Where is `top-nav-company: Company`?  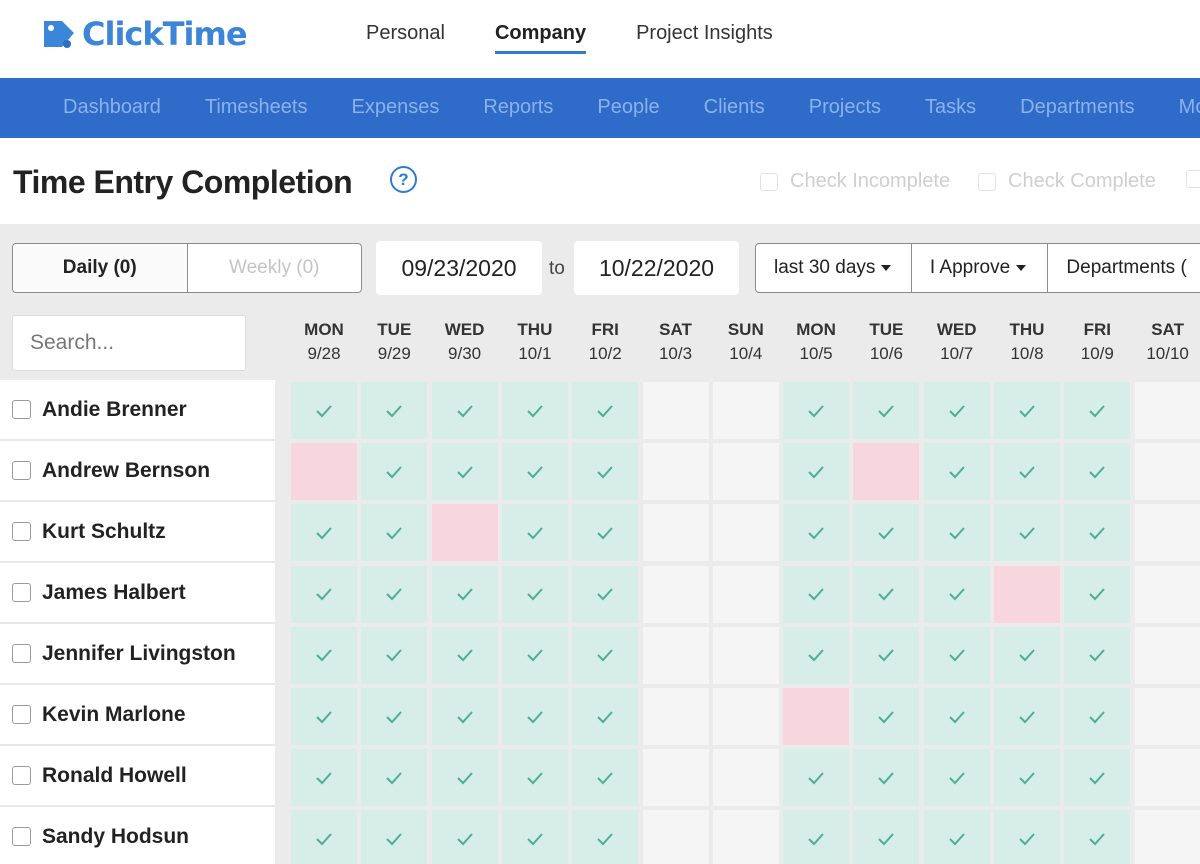 top-nav-company: Company is located at coordinates (540, 38).